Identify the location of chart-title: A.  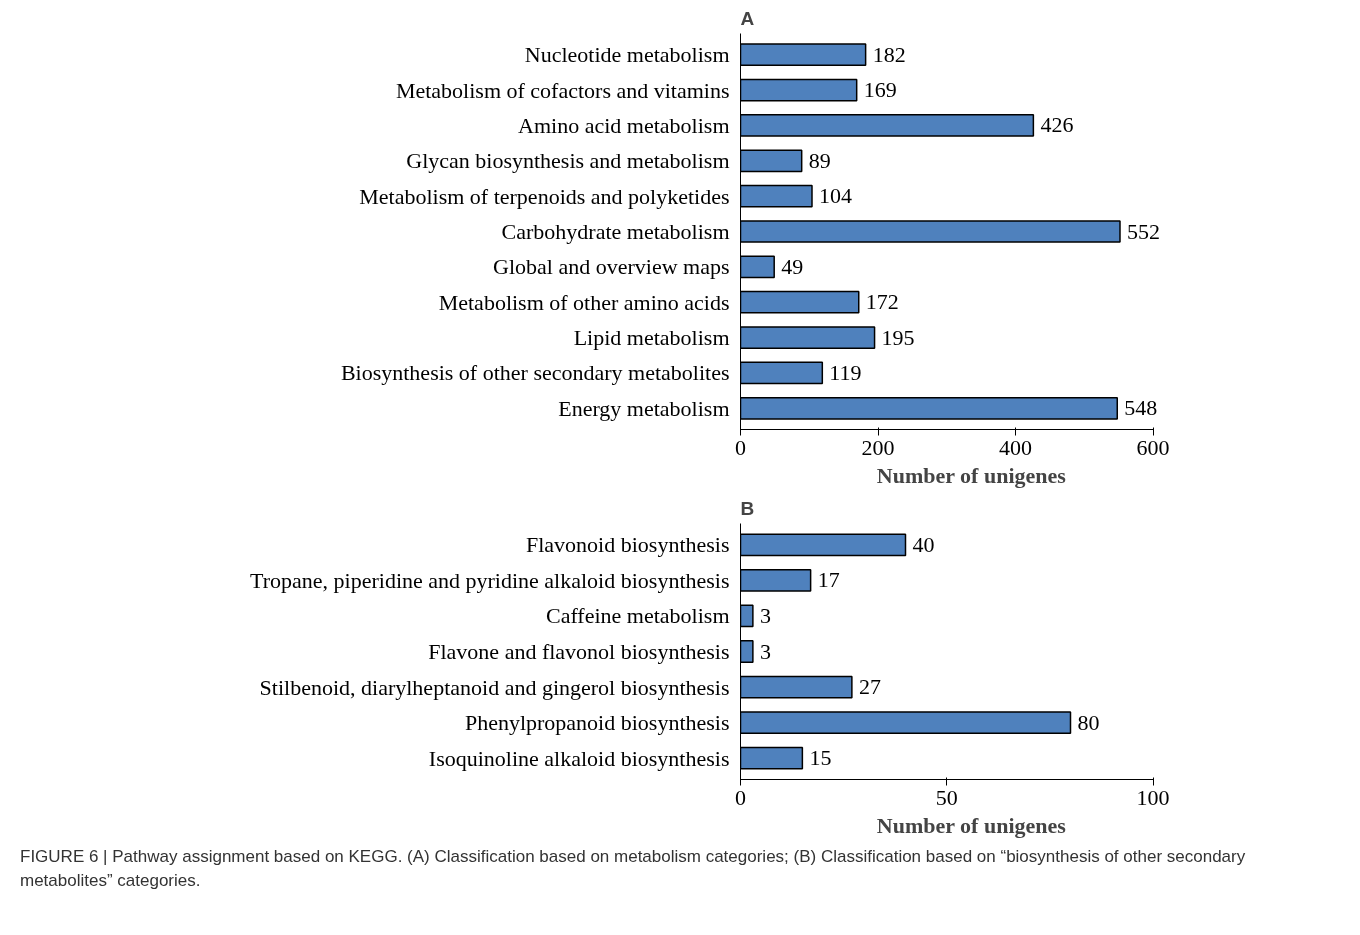
(747, 18).